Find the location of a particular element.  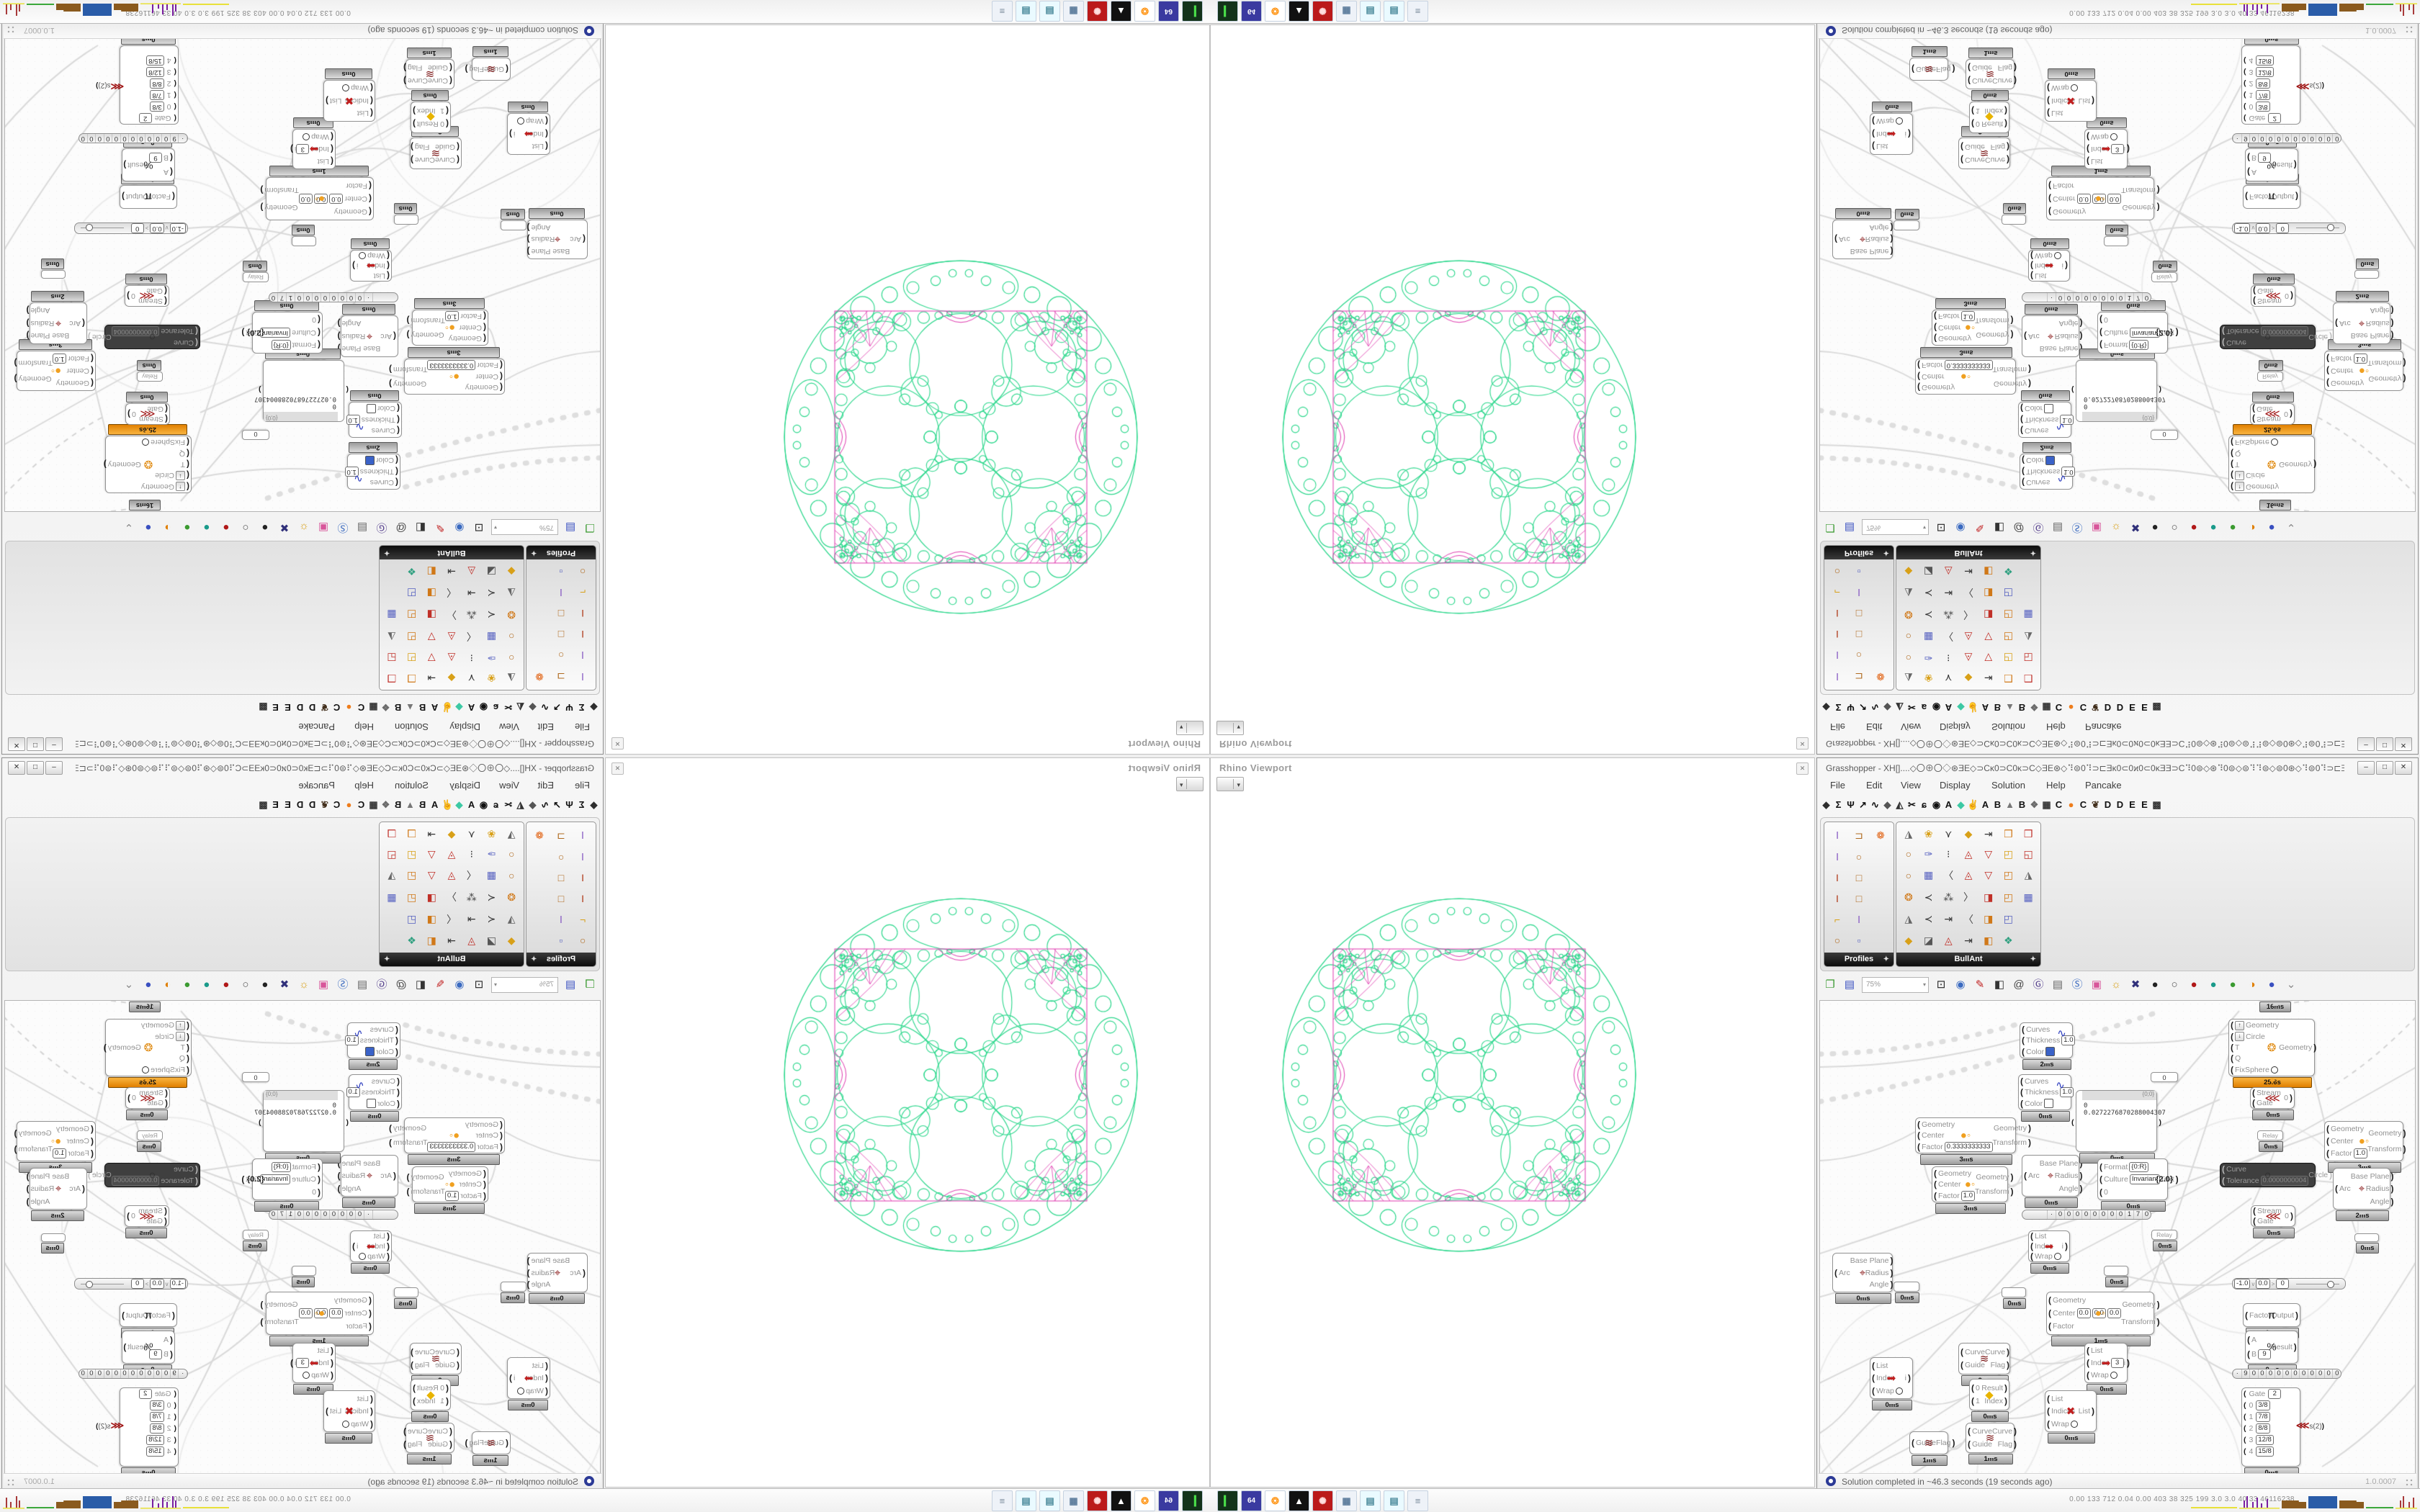

resize-grip is located at coordinates (2409, 1482).